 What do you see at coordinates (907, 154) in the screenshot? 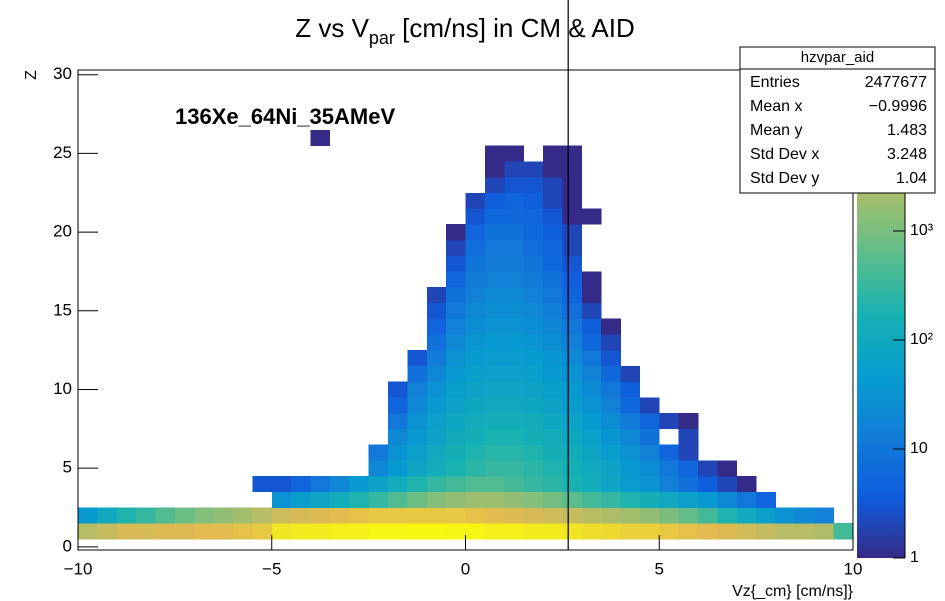
I see `stats-value: 3.248` at bounding box center [907, 154].